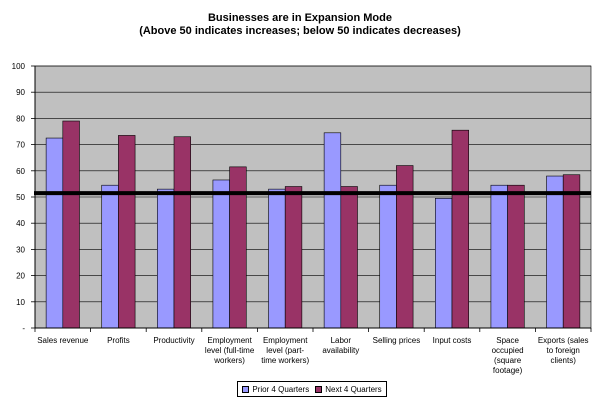 The image size is (600, 412). What do you see at coordinates (353, 389) in the screenshot?
I see `legend-label-next: Next 4 Quarters` at bounding box center [353, 389].